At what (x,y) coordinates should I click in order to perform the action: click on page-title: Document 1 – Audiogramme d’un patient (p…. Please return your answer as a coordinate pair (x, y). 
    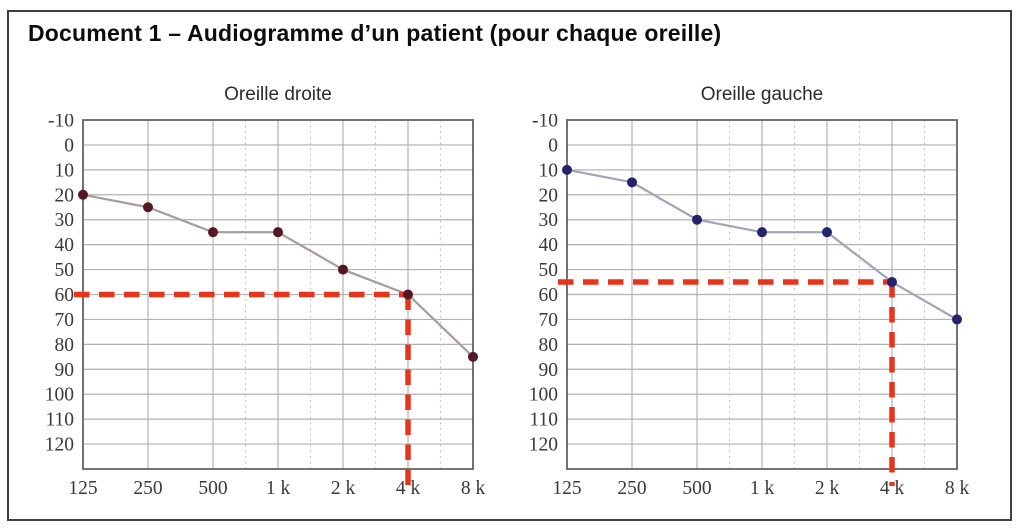
    Looking at the image, I should click on (375, 33).